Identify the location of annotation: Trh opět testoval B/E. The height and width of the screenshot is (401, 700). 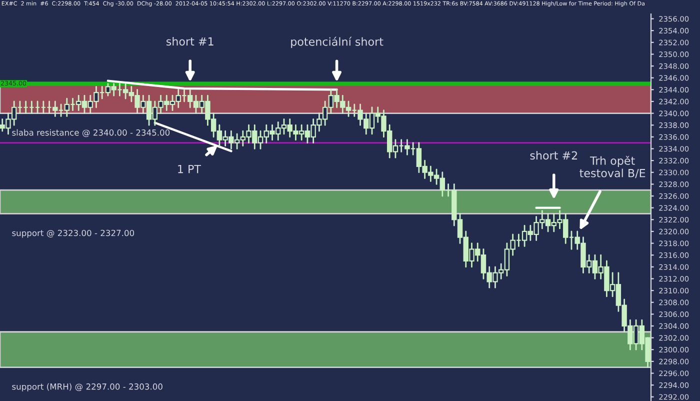
(613, 167).